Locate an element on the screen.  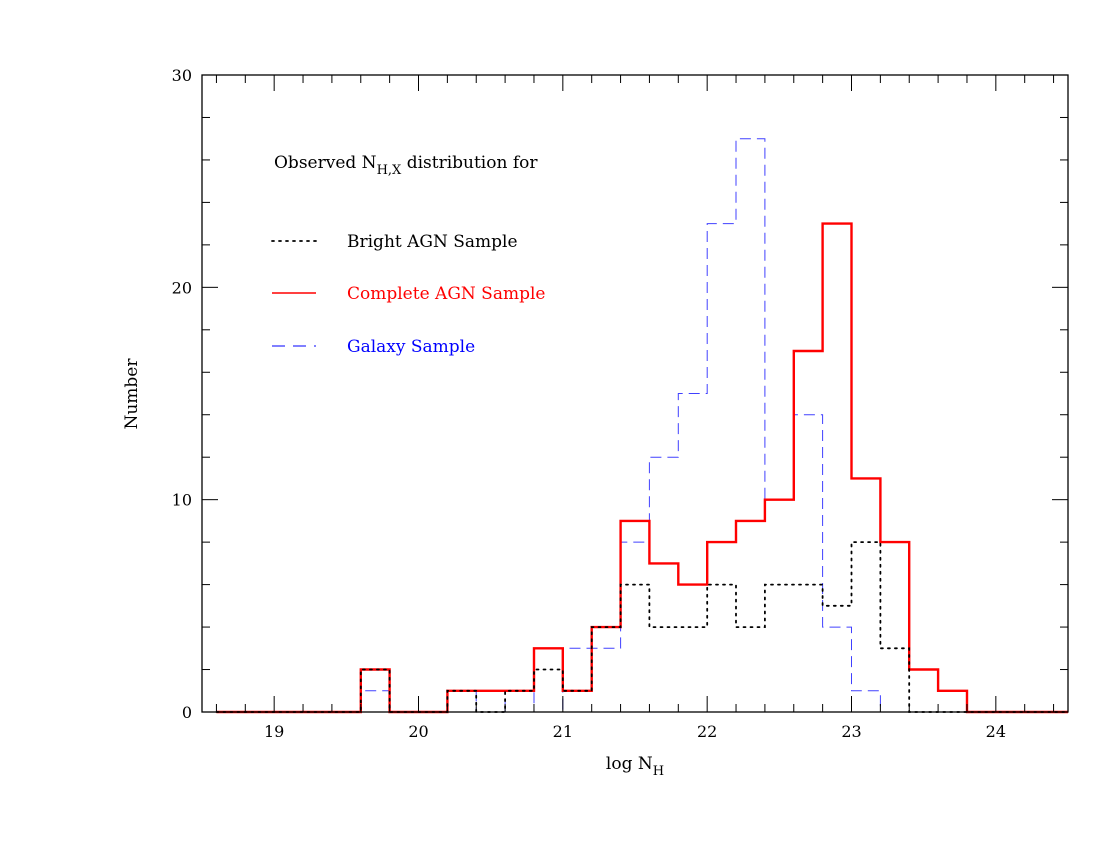
x-tick-label: 23 is located at coordinates (851, 731).